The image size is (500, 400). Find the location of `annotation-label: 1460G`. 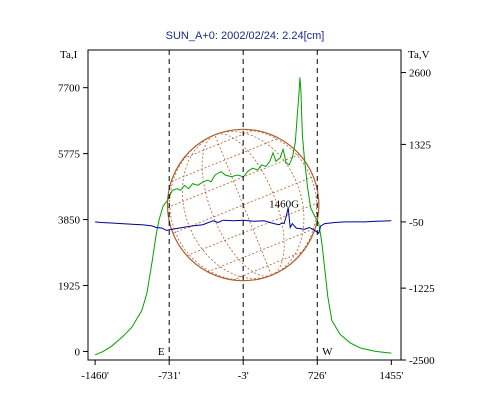

annotation-label: 1460G is located at coordinates (284, 204).